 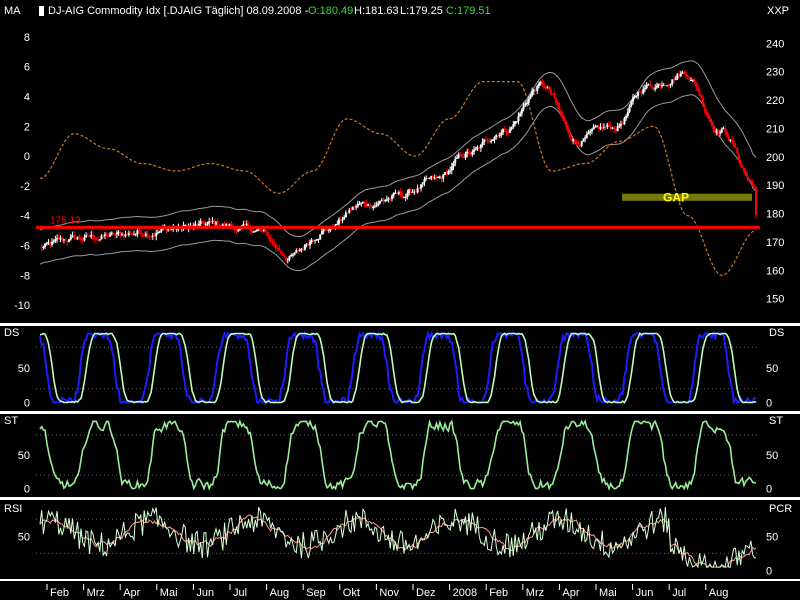 I want to click on month-label: Feb, so click(x=498, y=593).